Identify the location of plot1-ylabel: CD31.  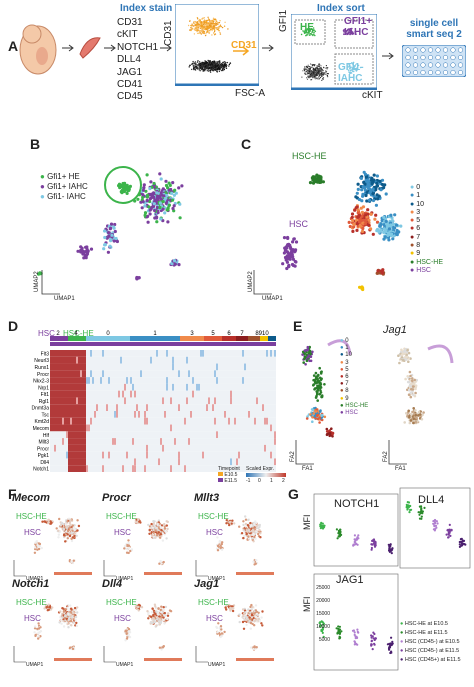
(168, 33).